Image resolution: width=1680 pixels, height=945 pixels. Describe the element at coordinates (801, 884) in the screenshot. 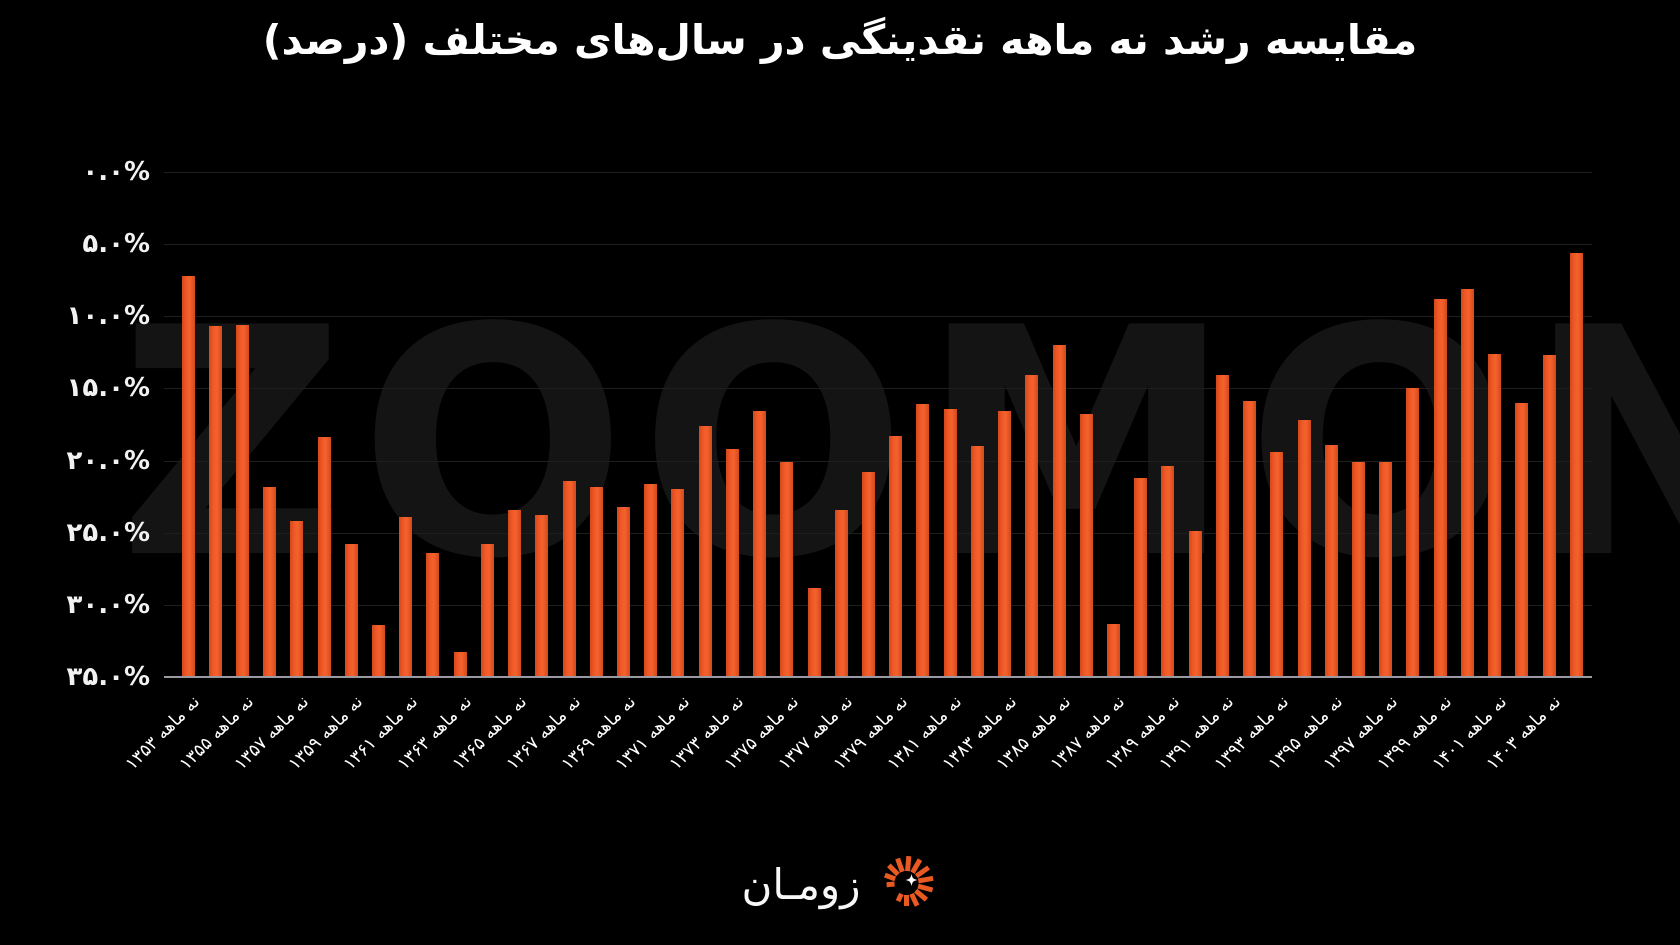

I see `brand-name: زومـان` at that location.